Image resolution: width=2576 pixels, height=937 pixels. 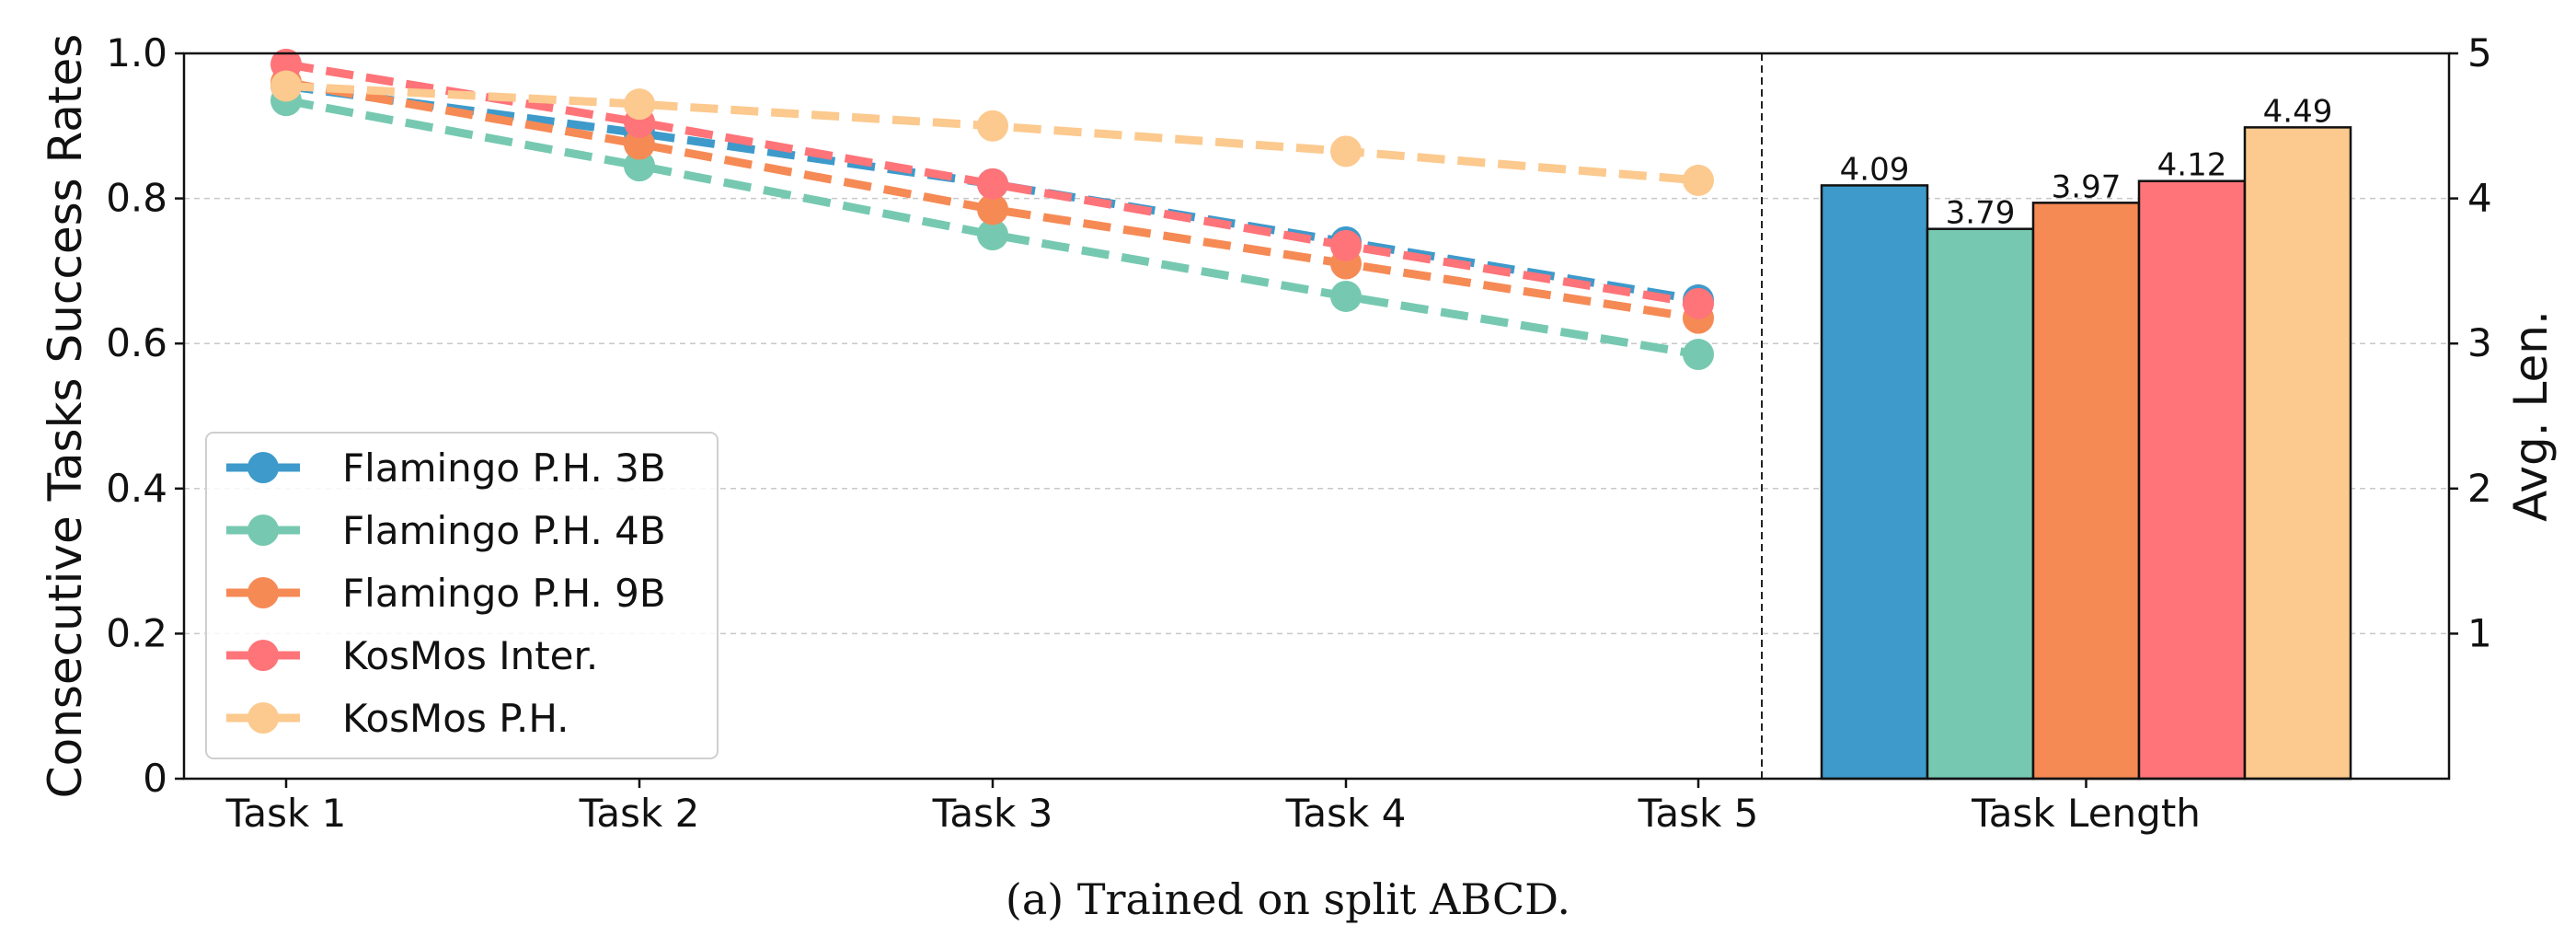 I want to click on right-y-axis-title: Avg. Len., so click(x=2531, y=416).